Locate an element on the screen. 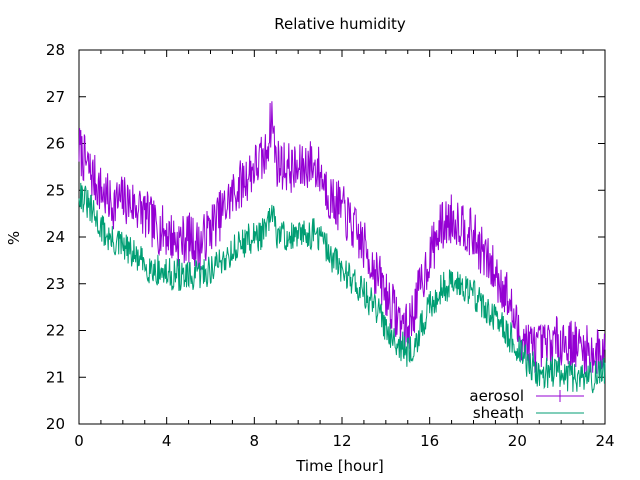  y-tick-label: 20 is located at coordinates (55, 424).